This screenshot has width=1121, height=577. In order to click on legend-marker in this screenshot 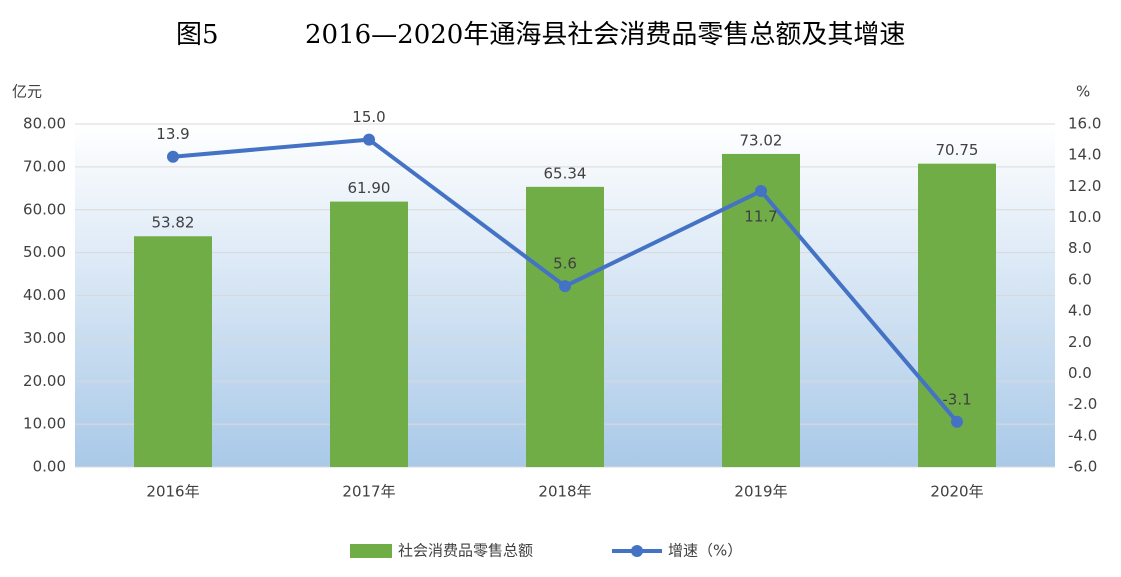, I will do `click(637, 551)`.